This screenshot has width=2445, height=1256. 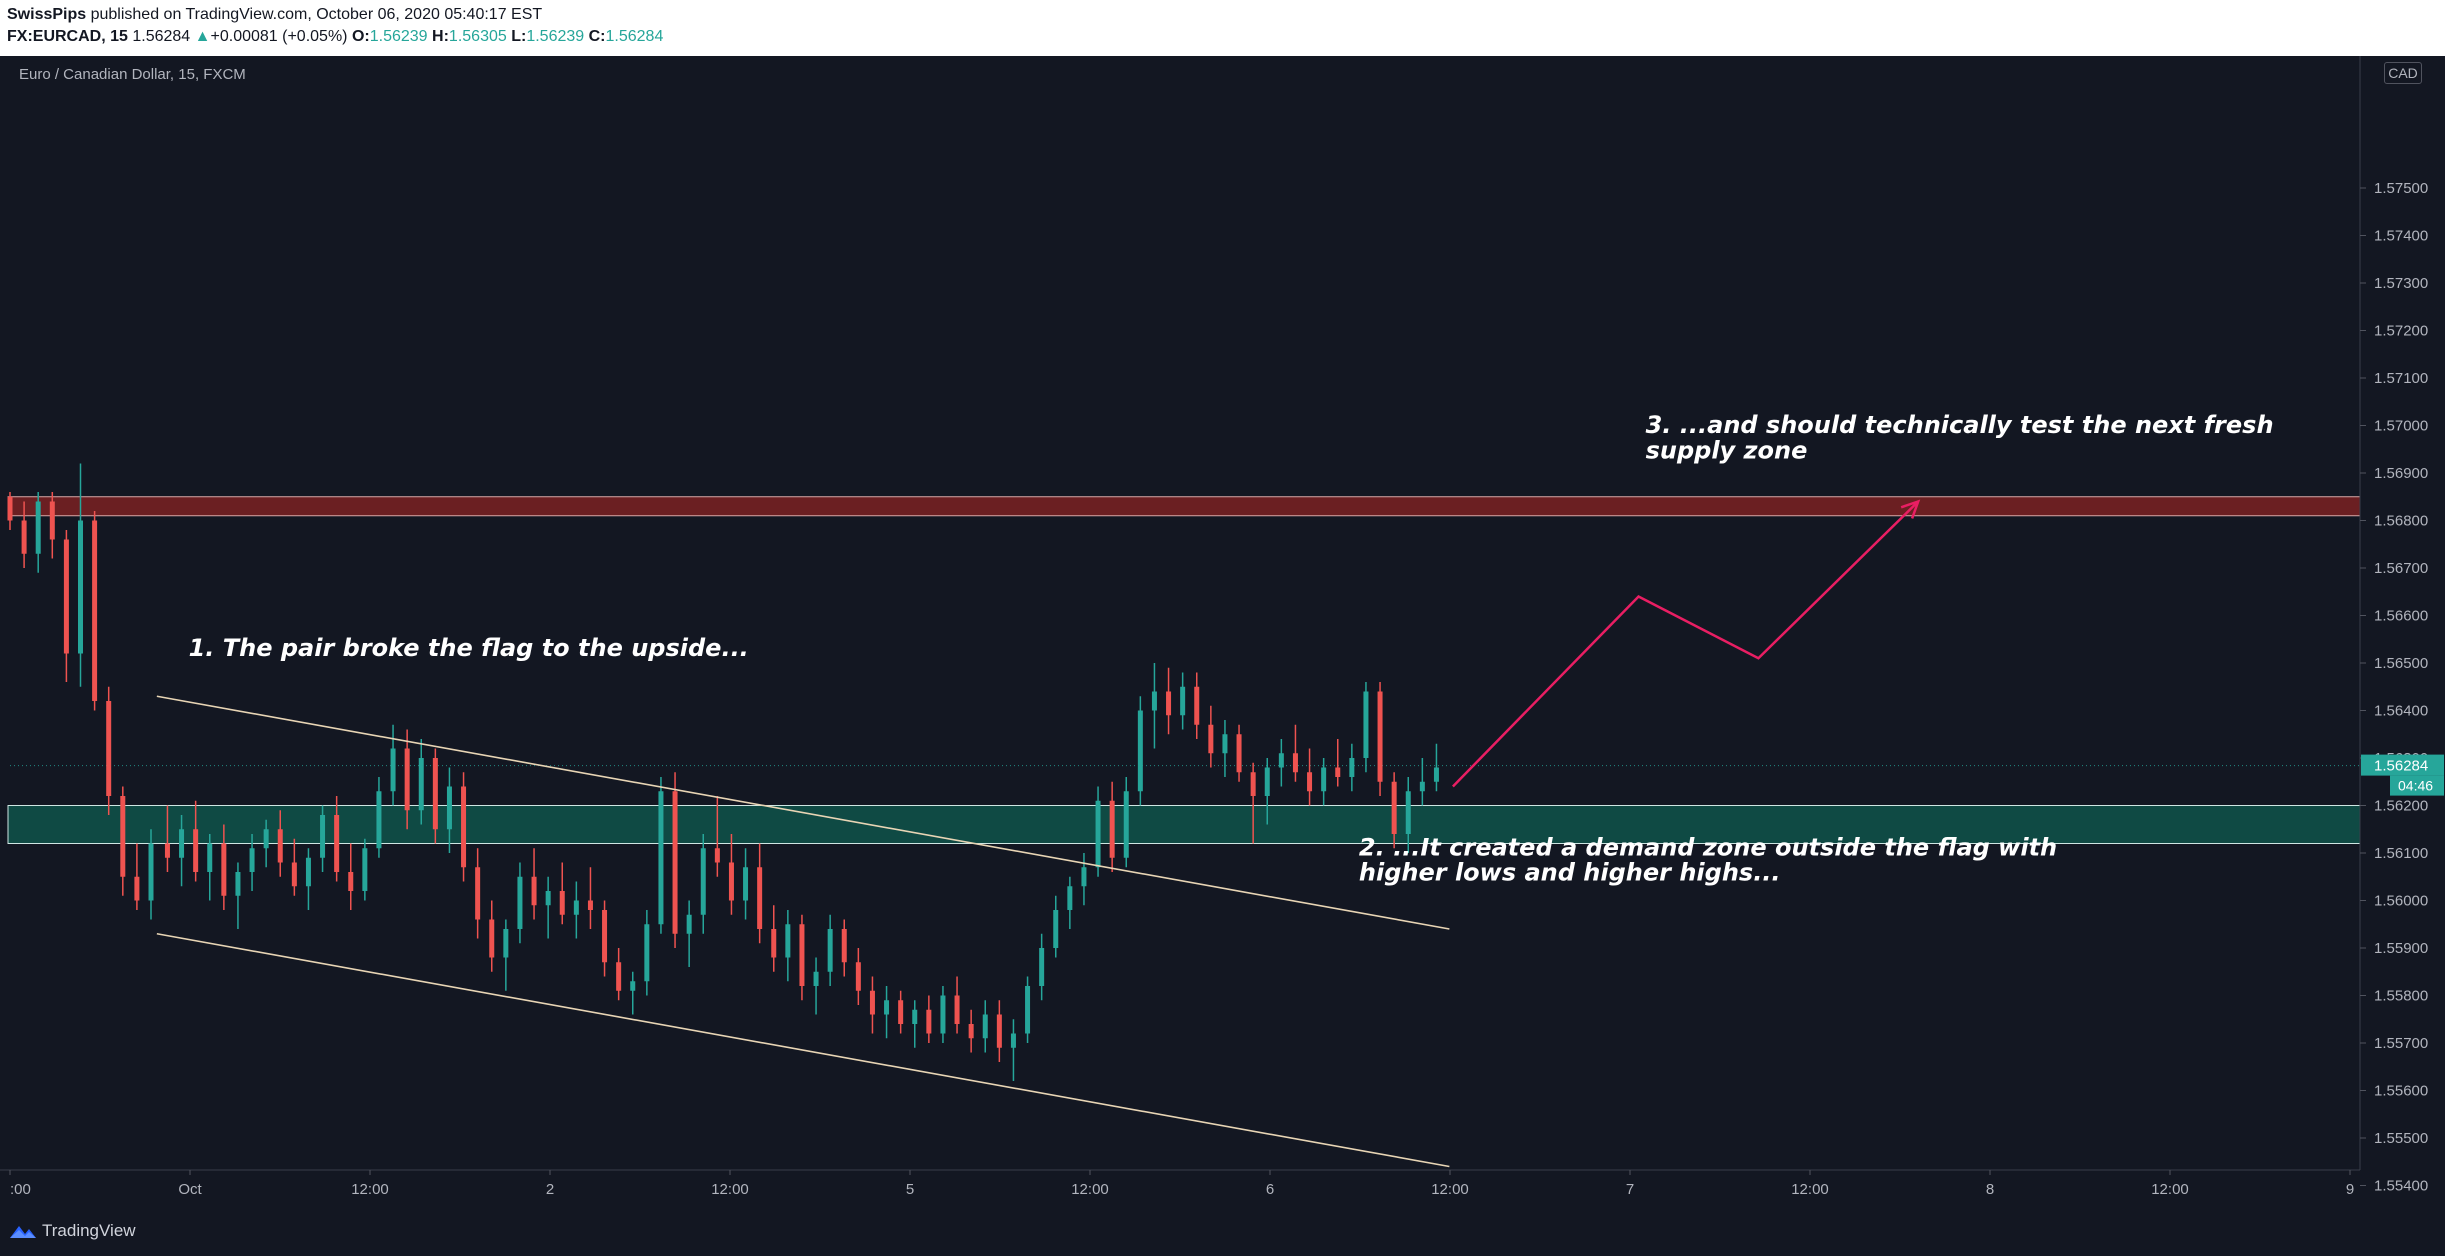 What do you see at coordinates (1727, 450) in the screenshot?
I see `chart-annotation: supply zone` at bounding box center [1727, 450].